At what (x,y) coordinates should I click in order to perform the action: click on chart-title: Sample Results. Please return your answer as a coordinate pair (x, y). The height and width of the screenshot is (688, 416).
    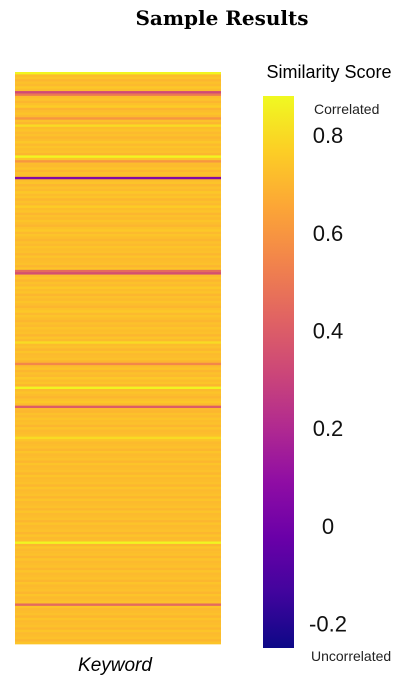
    Looking at the image, I should click on (221, 18).